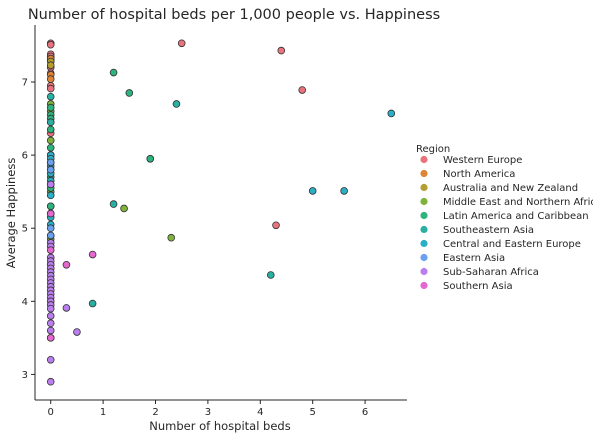 The image size is (593, 438). Describe the element at coordinates (260, 412) in the screenshot. I see `x-tick-label: 4` at that location.